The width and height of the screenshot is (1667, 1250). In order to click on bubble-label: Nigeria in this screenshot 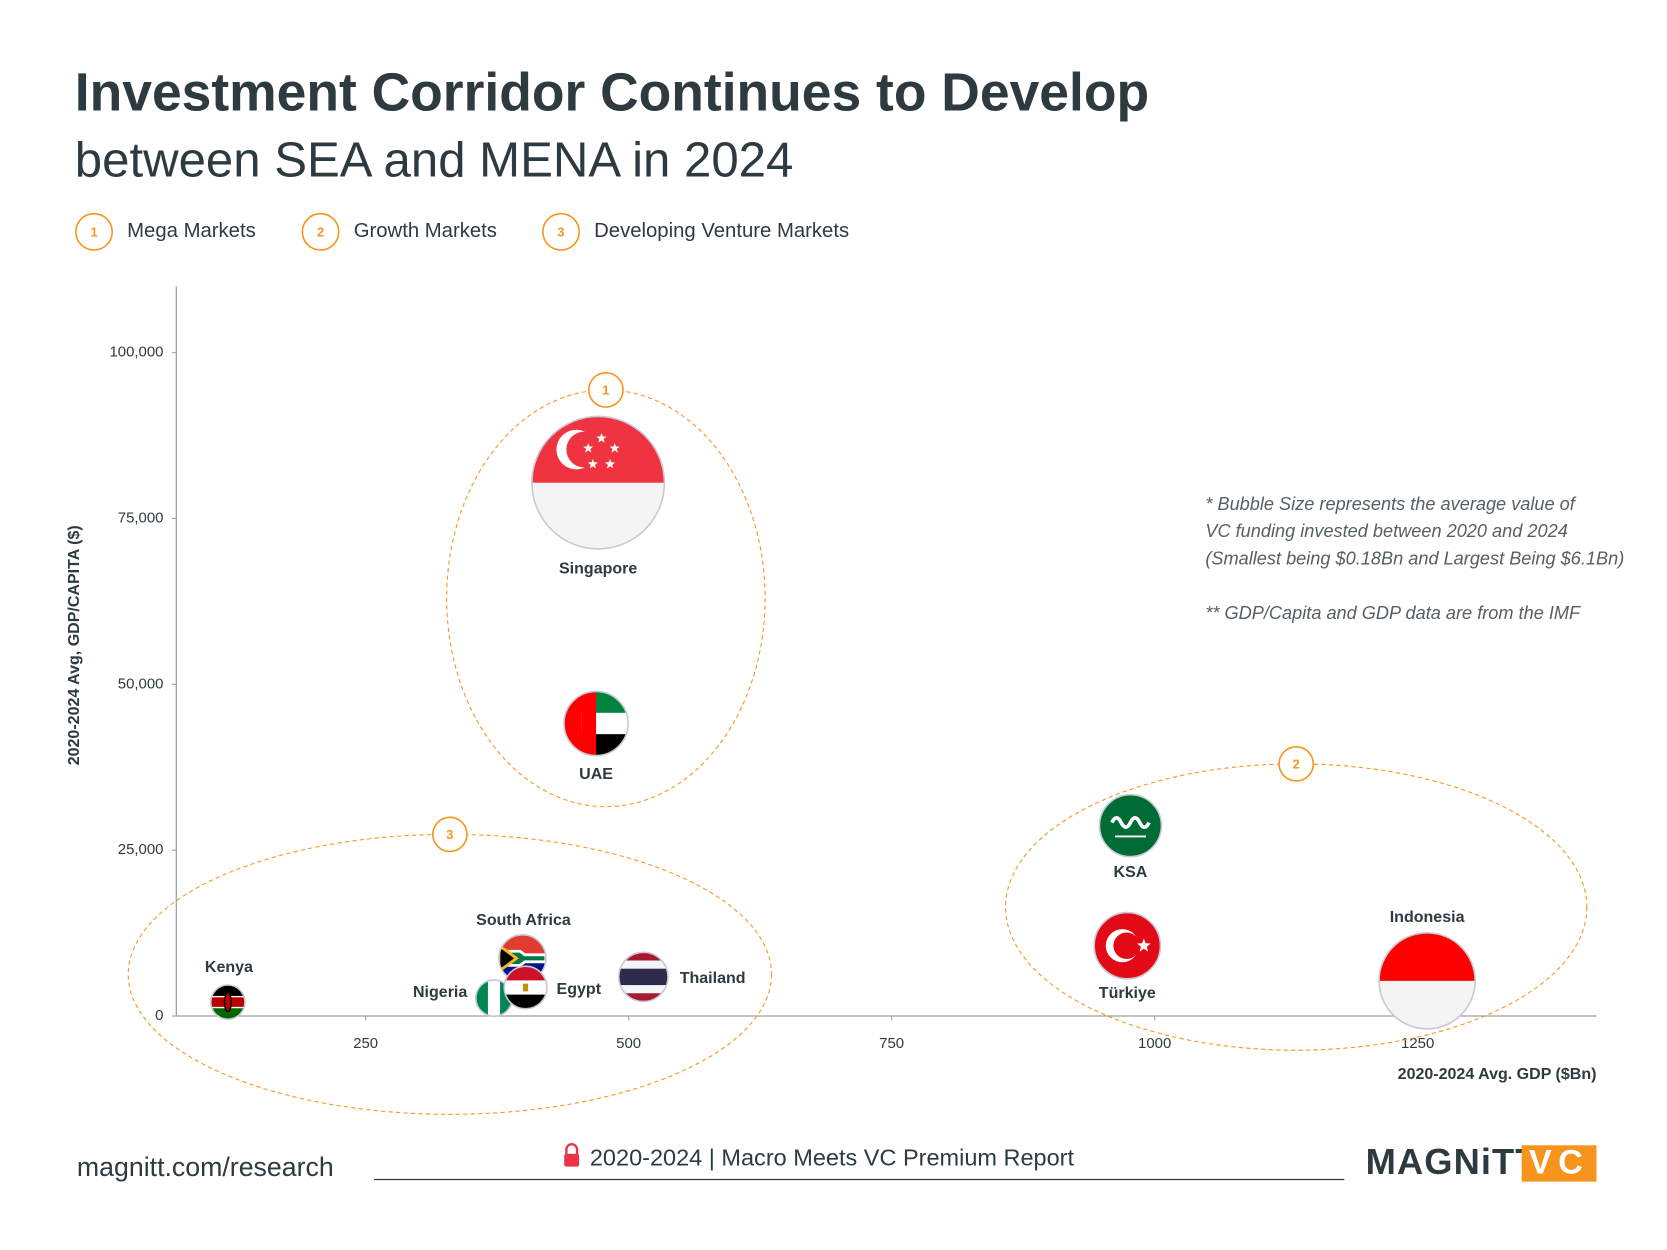, I will do `click(440, 992)`.